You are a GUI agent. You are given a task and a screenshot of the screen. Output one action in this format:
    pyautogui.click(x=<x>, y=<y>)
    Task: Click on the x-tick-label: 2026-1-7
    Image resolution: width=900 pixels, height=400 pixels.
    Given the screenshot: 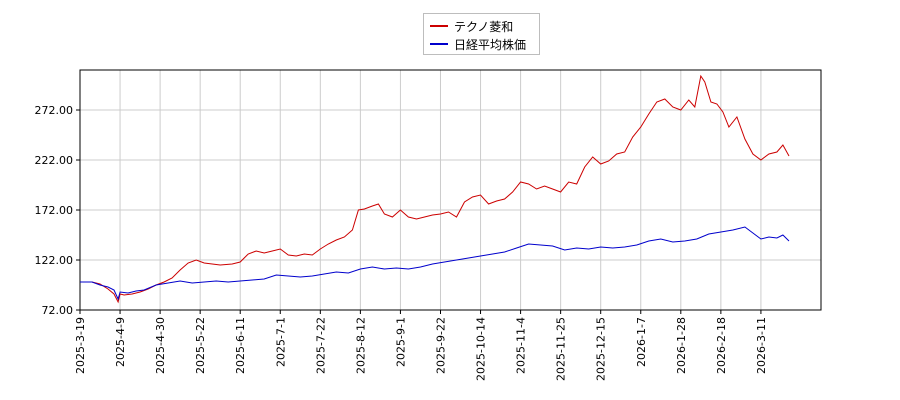 What is the action you would take?
    pyautogui.click(x=641, y=342)
    